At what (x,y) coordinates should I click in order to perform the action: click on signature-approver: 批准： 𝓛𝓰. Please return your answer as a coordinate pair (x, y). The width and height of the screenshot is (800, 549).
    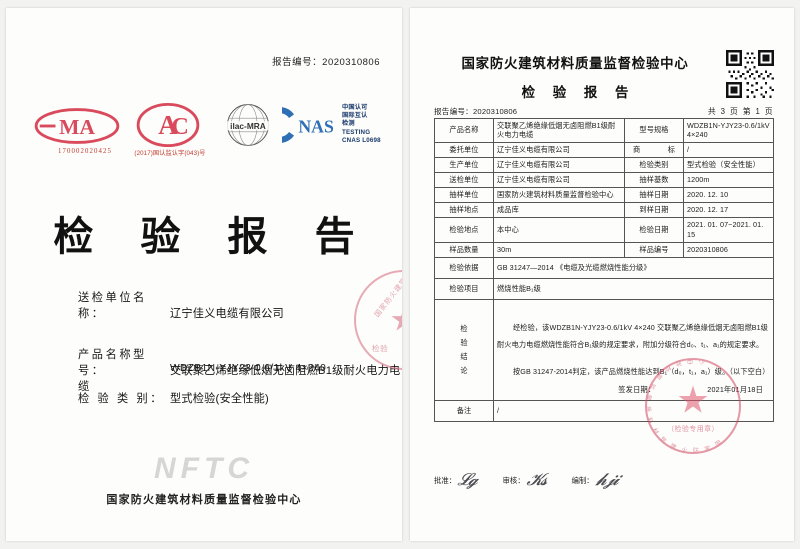
    Looking at the image, I should click on (456, 480).